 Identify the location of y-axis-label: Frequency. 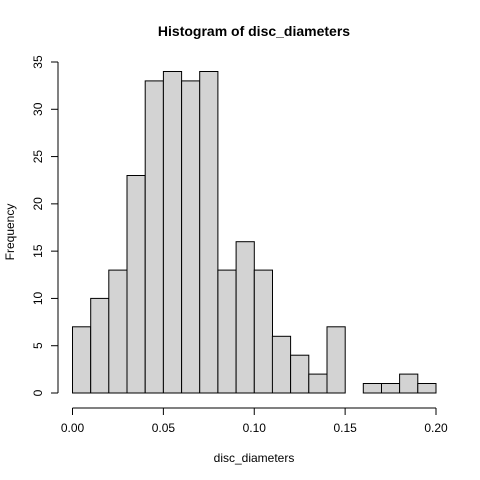
(10, 232).